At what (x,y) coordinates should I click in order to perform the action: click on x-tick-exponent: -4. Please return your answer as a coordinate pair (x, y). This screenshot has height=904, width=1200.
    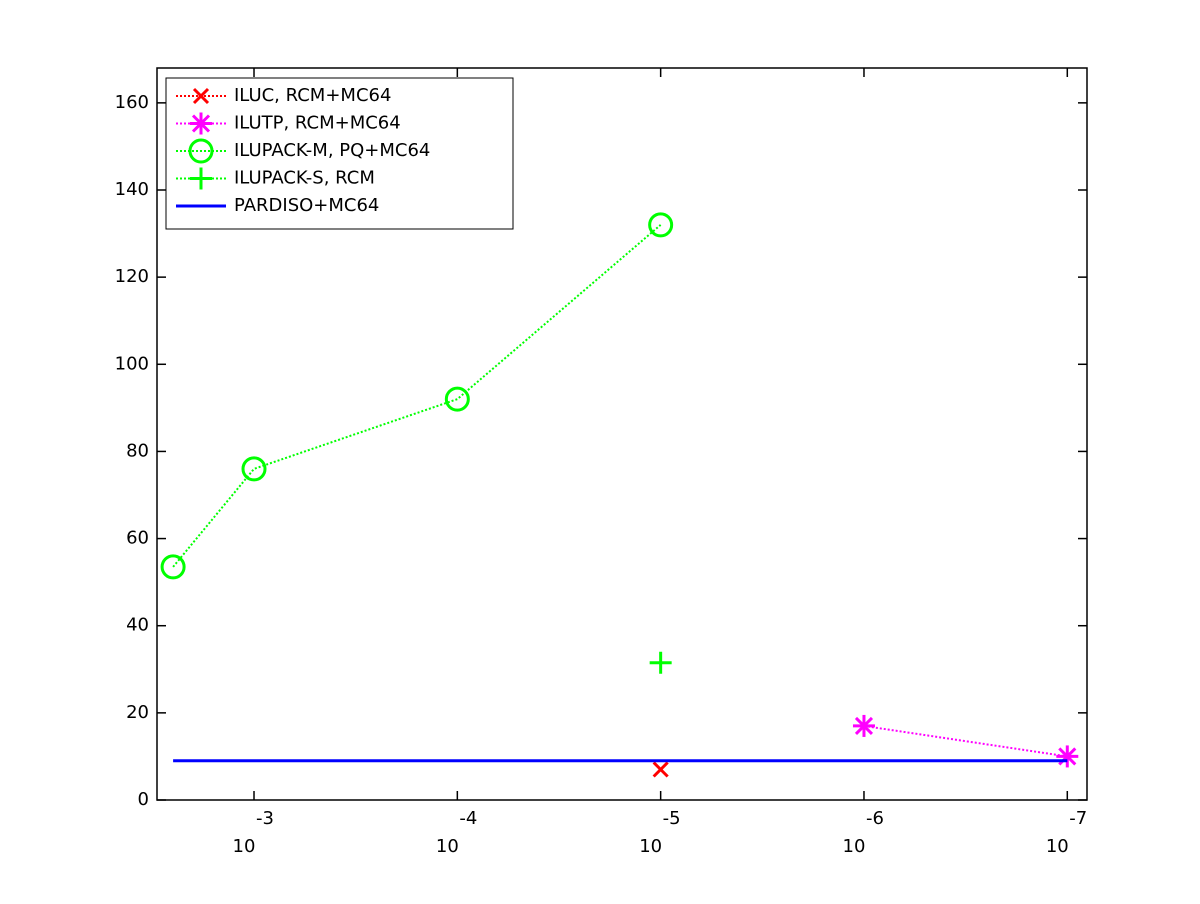
    Looking at the image, I should click on (468, 818).